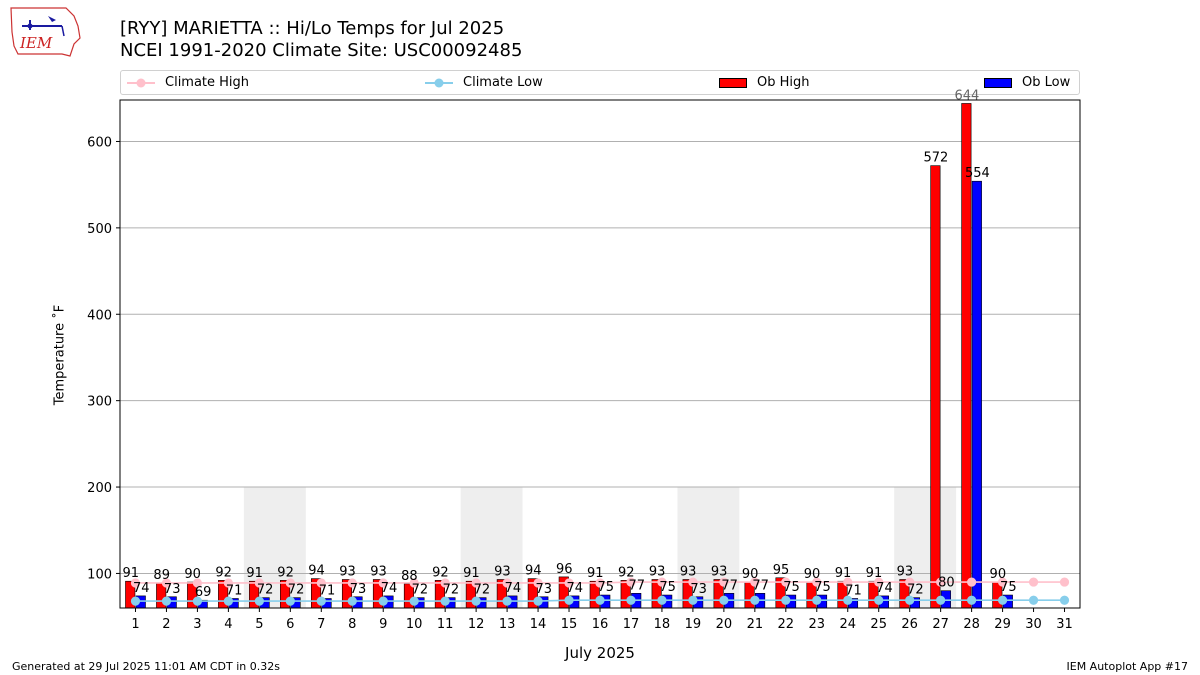 The image size is (1200, 675). What do you see at coordinates (99, 229) in the screenshot?
I see `y-tick-label: 500` at bounding box center [99, 229].